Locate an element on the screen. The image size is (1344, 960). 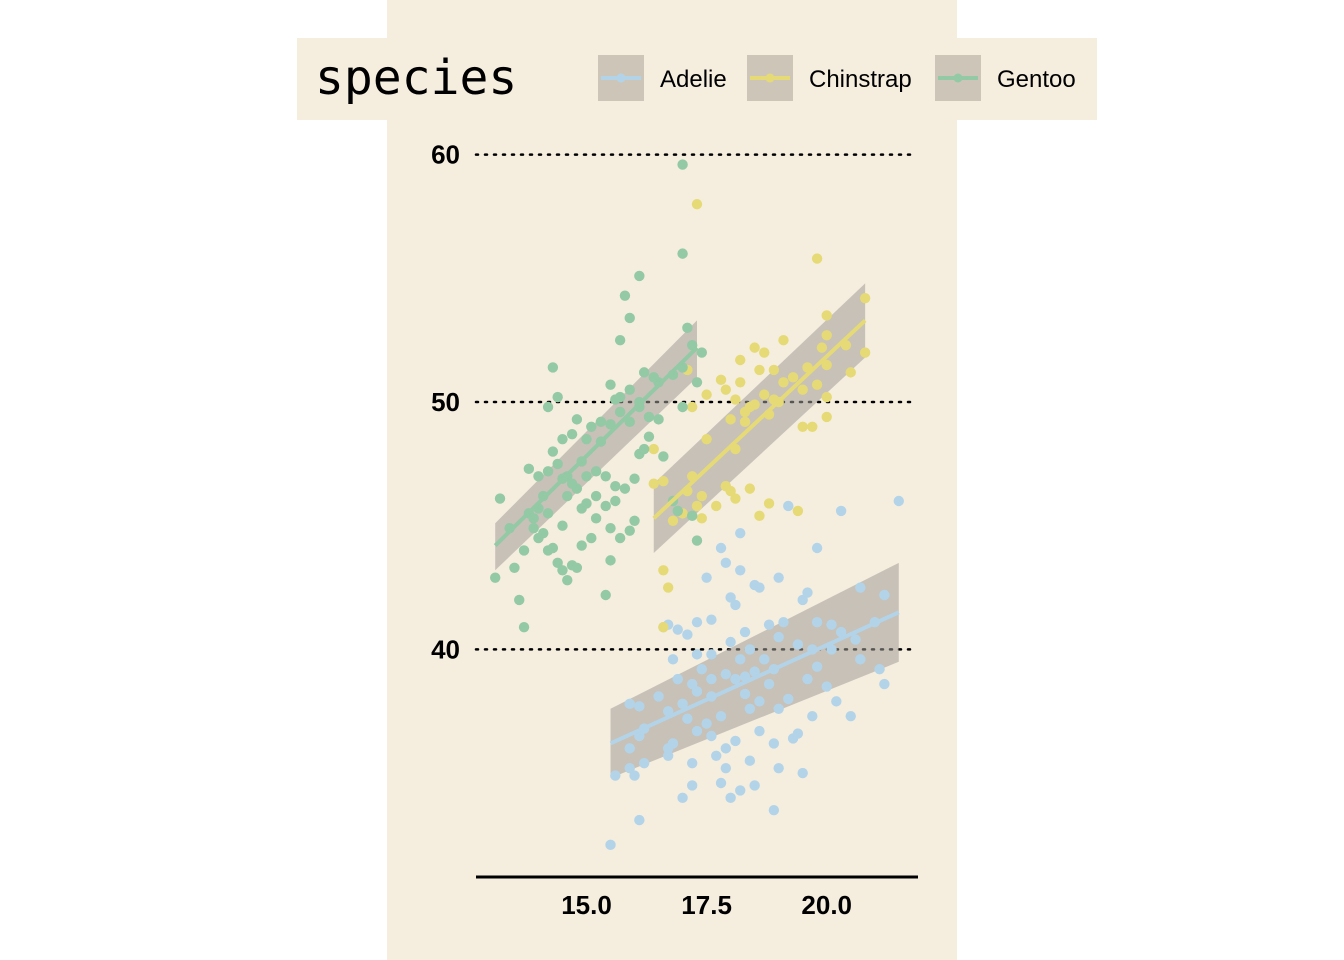
legend-key-chinstrap is located at coordinates (770, 78).